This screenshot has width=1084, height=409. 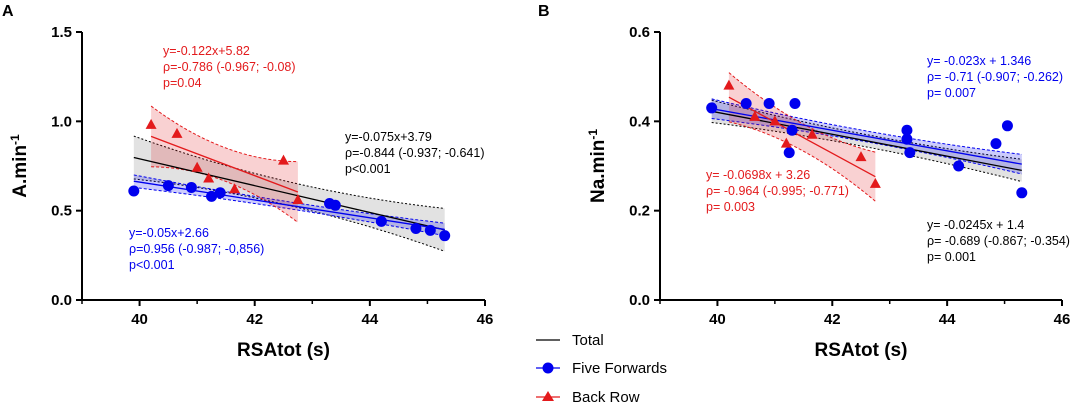 I want to click on annotation-b-five-rho: ρ= -0.71 (-0.907; -0.262), so click(x=995, y=77).